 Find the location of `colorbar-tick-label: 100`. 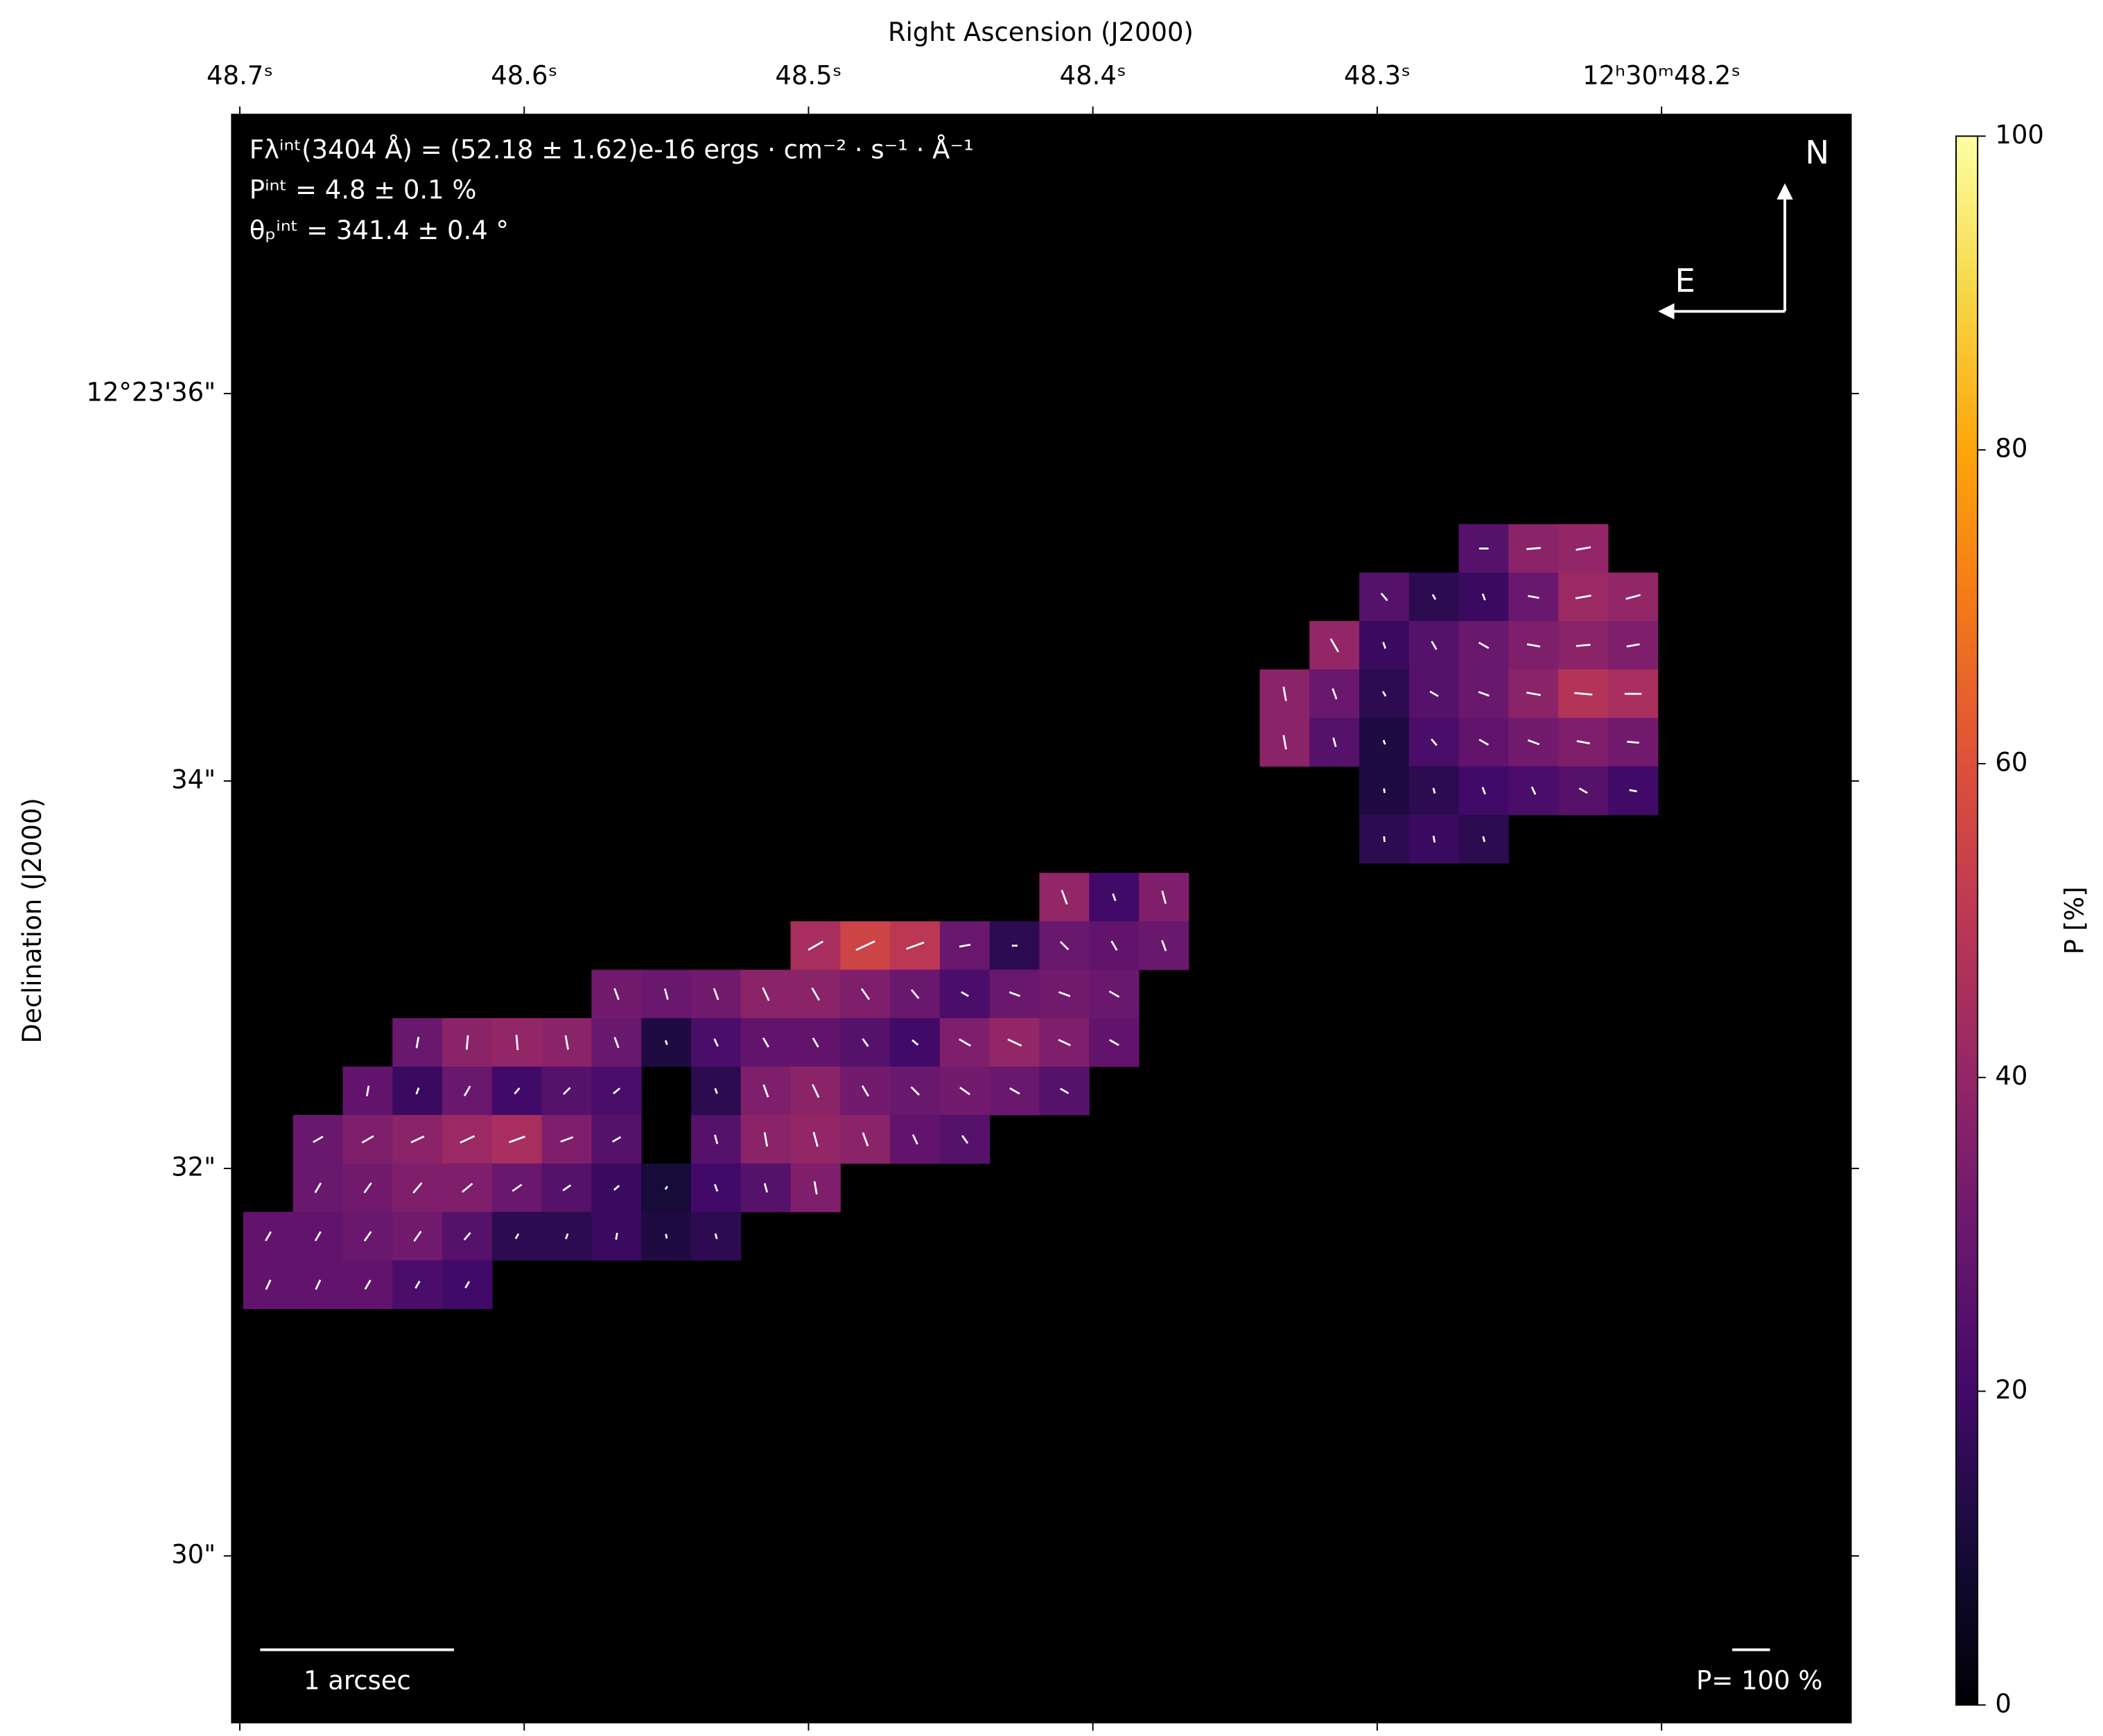

colorbar-tick-label: 100 is located at coordinates (2019, 135).